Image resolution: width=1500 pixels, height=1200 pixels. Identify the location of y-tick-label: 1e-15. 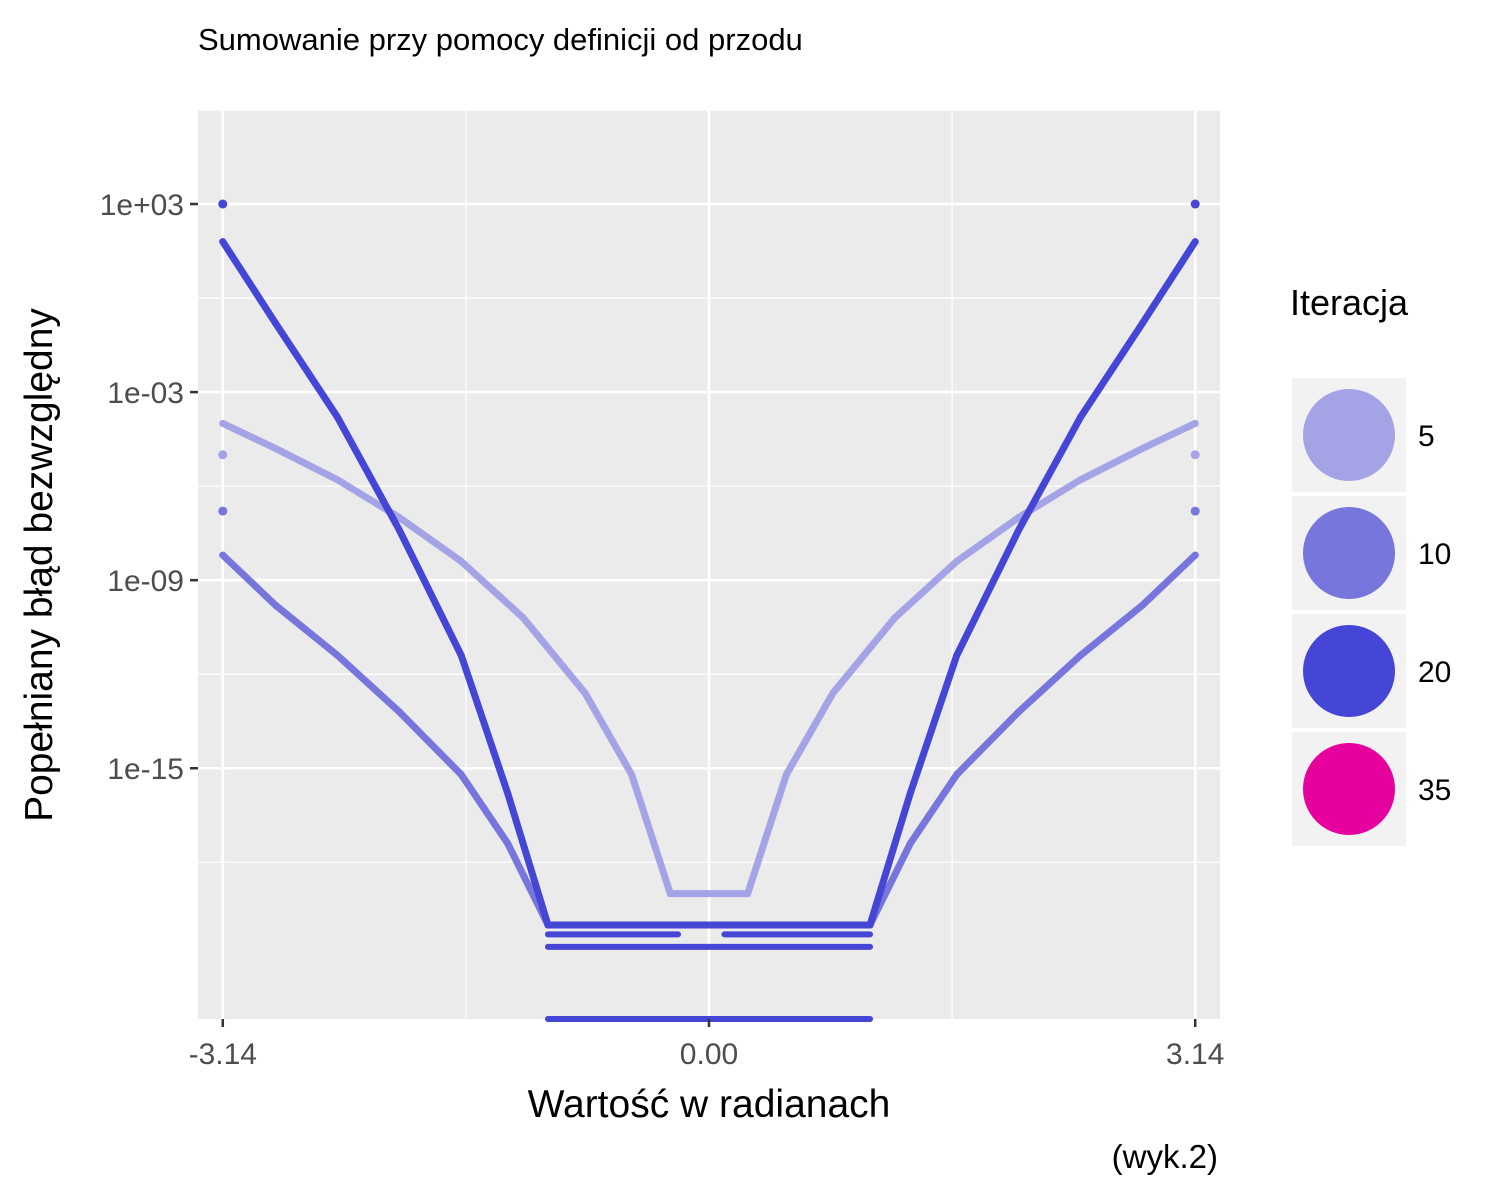
(145, 769).